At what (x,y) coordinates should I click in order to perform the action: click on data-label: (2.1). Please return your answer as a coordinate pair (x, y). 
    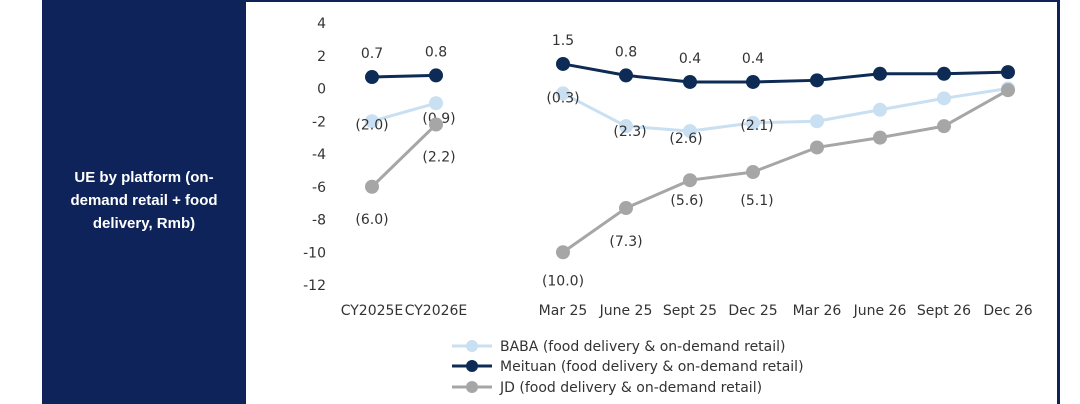
    Looking at the image, I should click on (756, 126).